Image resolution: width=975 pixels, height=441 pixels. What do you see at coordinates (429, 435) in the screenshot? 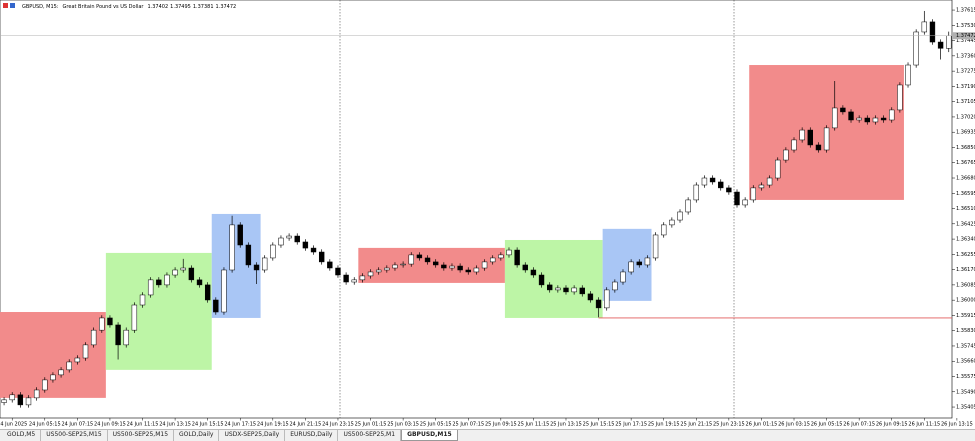
I see `tab: GBPUSD,M15` at bounding box center [429, 435].